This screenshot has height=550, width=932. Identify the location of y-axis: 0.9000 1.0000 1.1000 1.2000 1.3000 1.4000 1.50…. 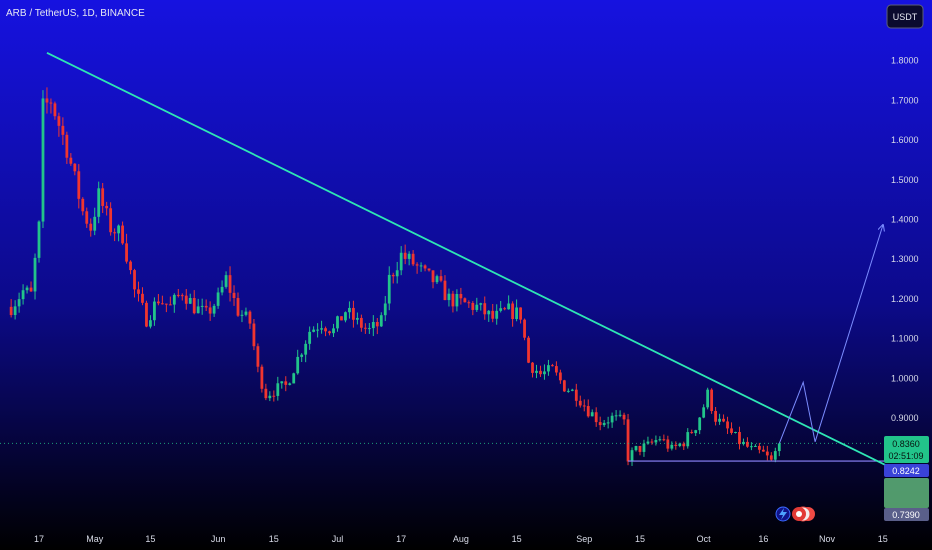
(905, 239).